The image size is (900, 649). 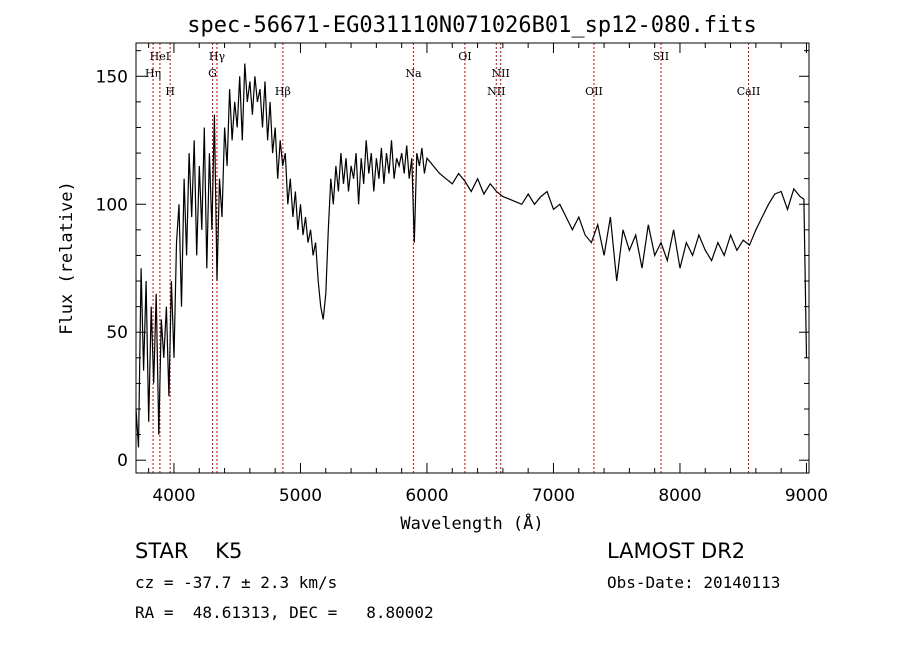 I want to click on spectral-line-label: SII, so click(x=661, y=56).